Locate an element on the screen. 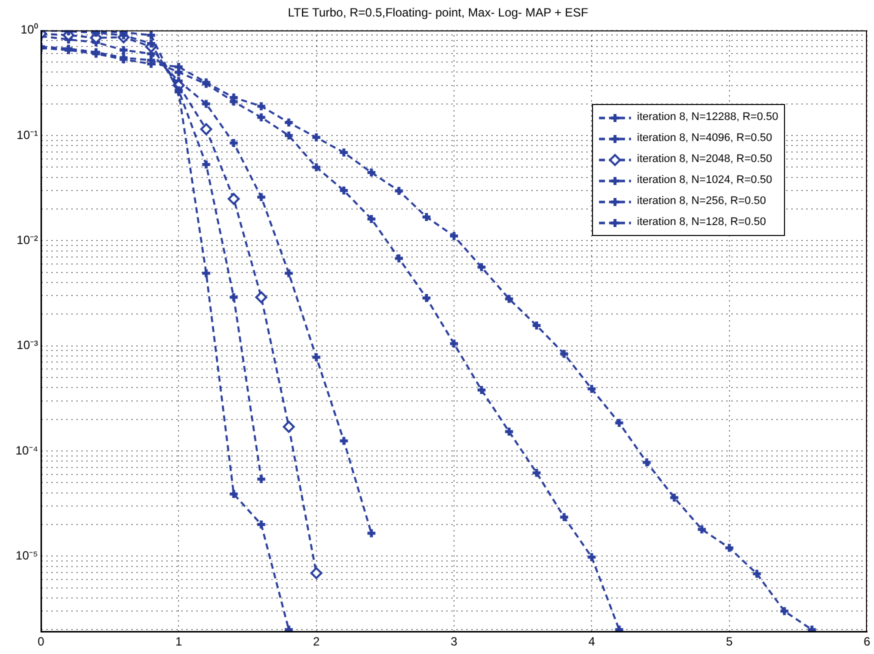  x-tick-label: 3 is located at coordinates (454, 641).